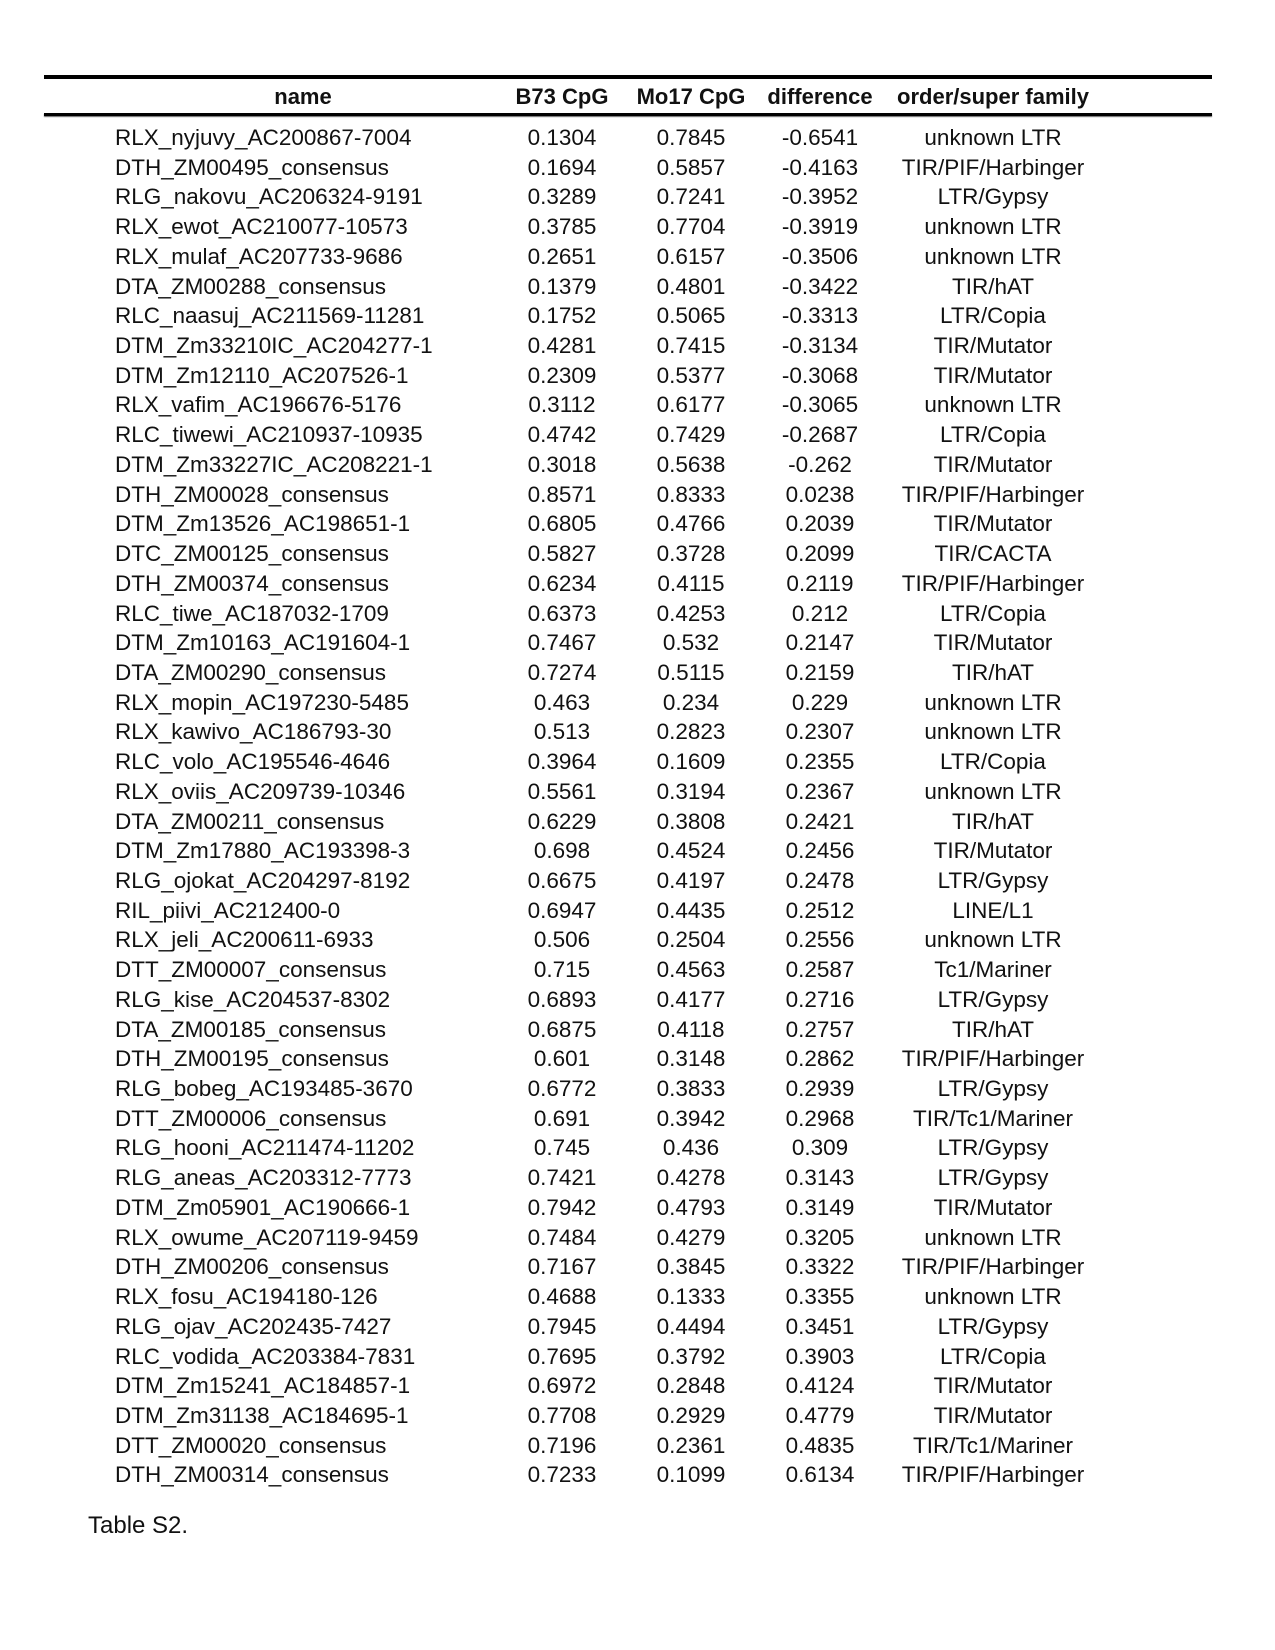 This screenshot has height=1650, width=1275. What do you see at coordinates (562, 940) in the screenshot?
I see `cell-b73-cpg: 0.506` at bounding box center [562, 940].